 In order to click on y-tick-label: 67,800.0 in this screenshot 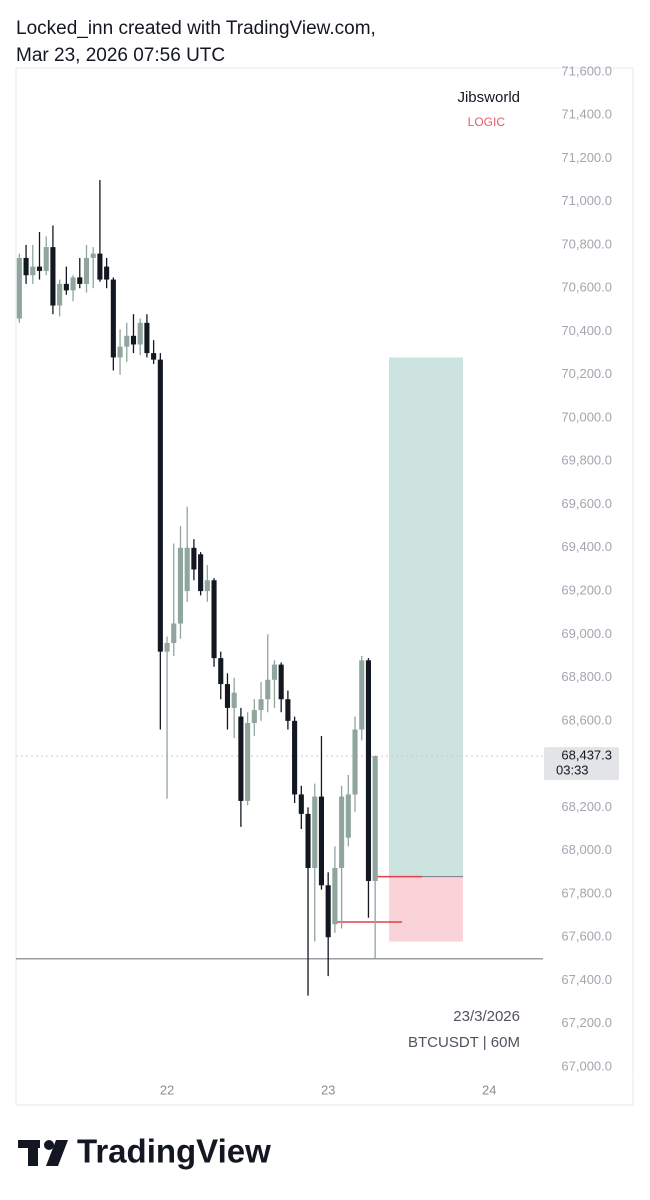, I will do `click(586, 892)`.